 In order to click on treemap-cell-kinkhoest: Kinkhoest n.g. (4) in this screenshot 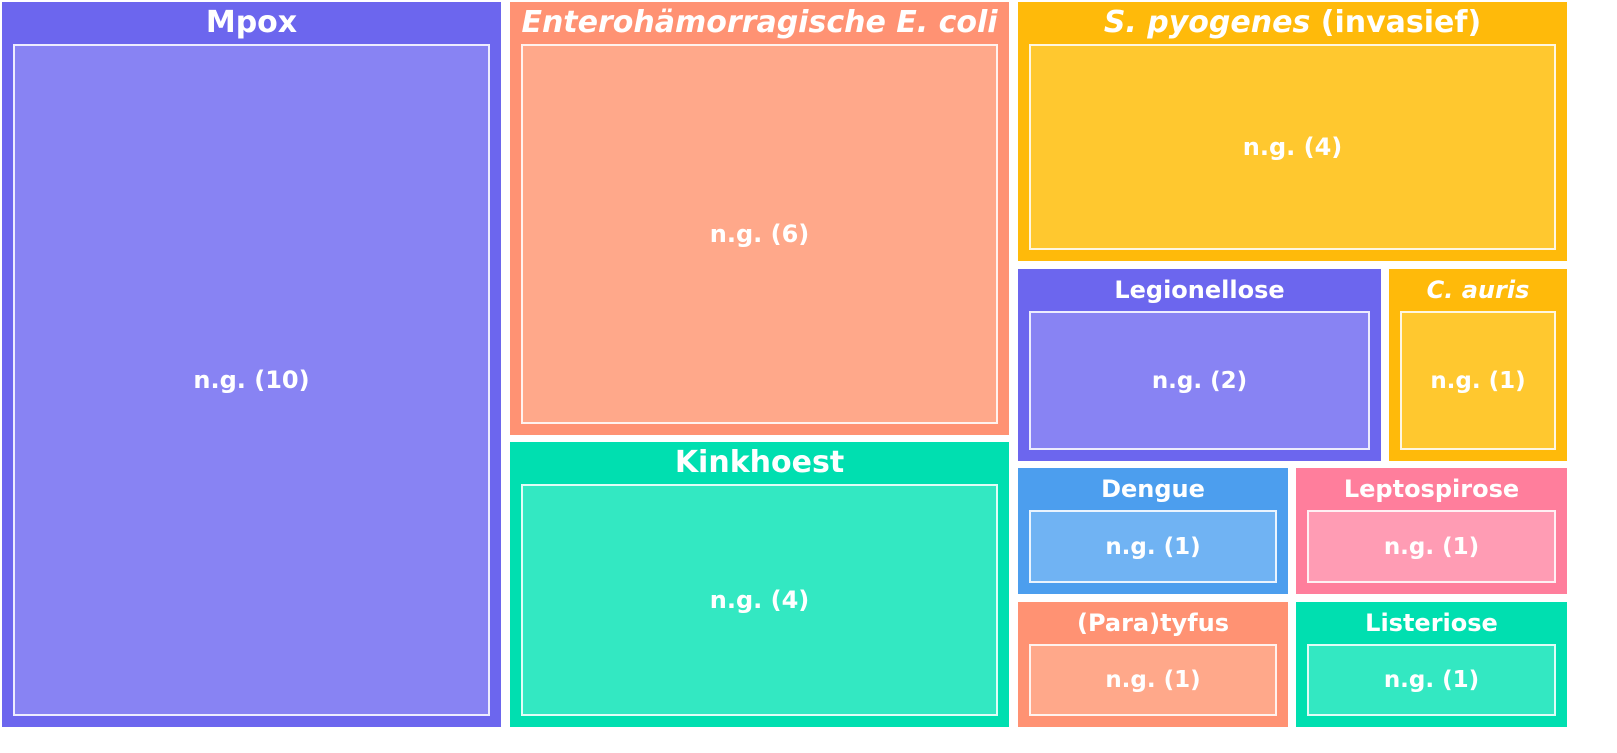, I will do `click(759, 584)`.